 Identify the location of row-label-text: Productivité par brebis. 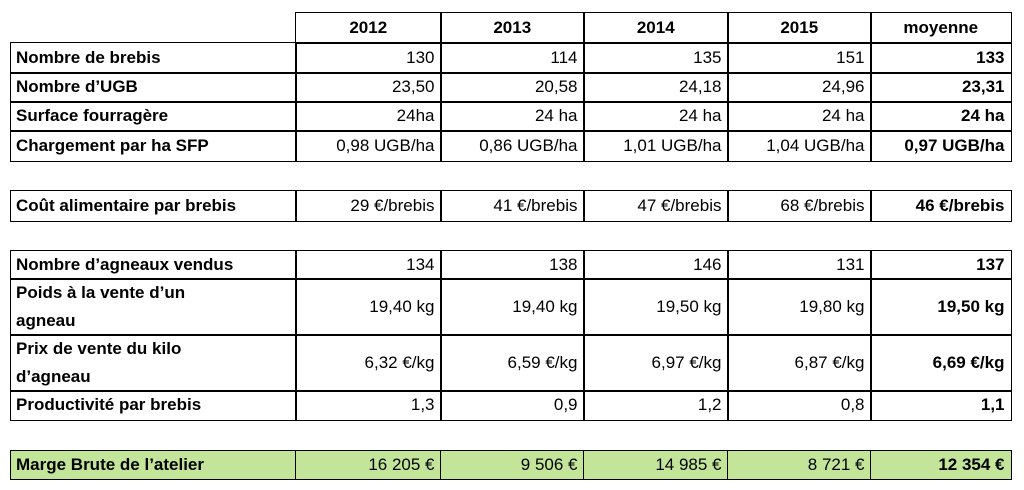
(109, 405).